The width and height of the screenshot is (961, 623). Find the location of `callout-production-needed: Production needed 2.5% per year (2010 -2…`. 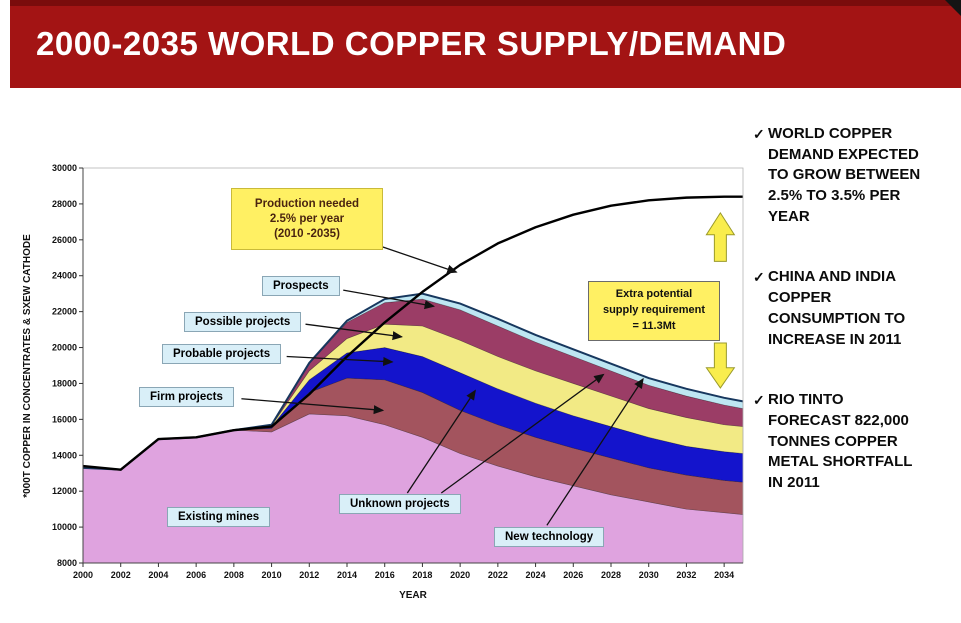

callout-production-needed: Production needed 2.5% per year (2010 -2… is located at coordinates (307, 219).